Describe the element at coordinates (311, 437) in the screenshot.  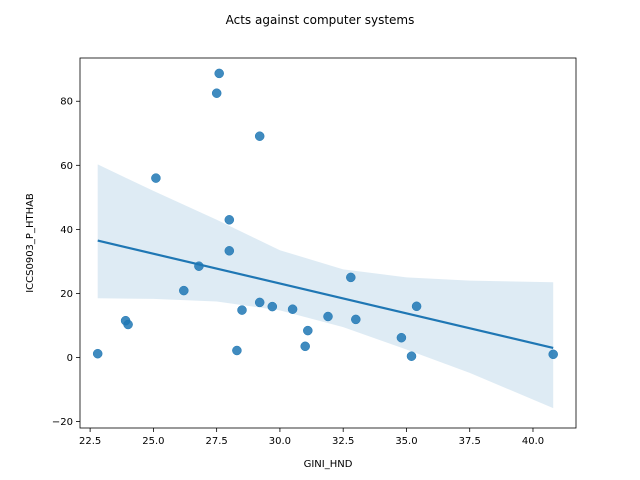
I see `x-axis: 22.5 25.0 27.5 30.0 32.5 35.0 37.5 40.0` at that location.